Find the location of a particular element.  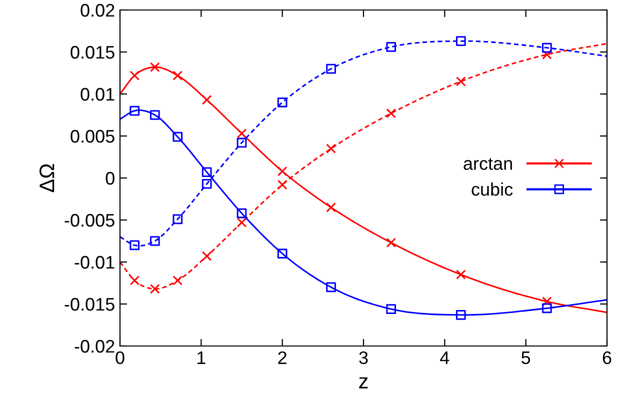

y-tick-label: -0.005 is located at coordinates (89, 220).